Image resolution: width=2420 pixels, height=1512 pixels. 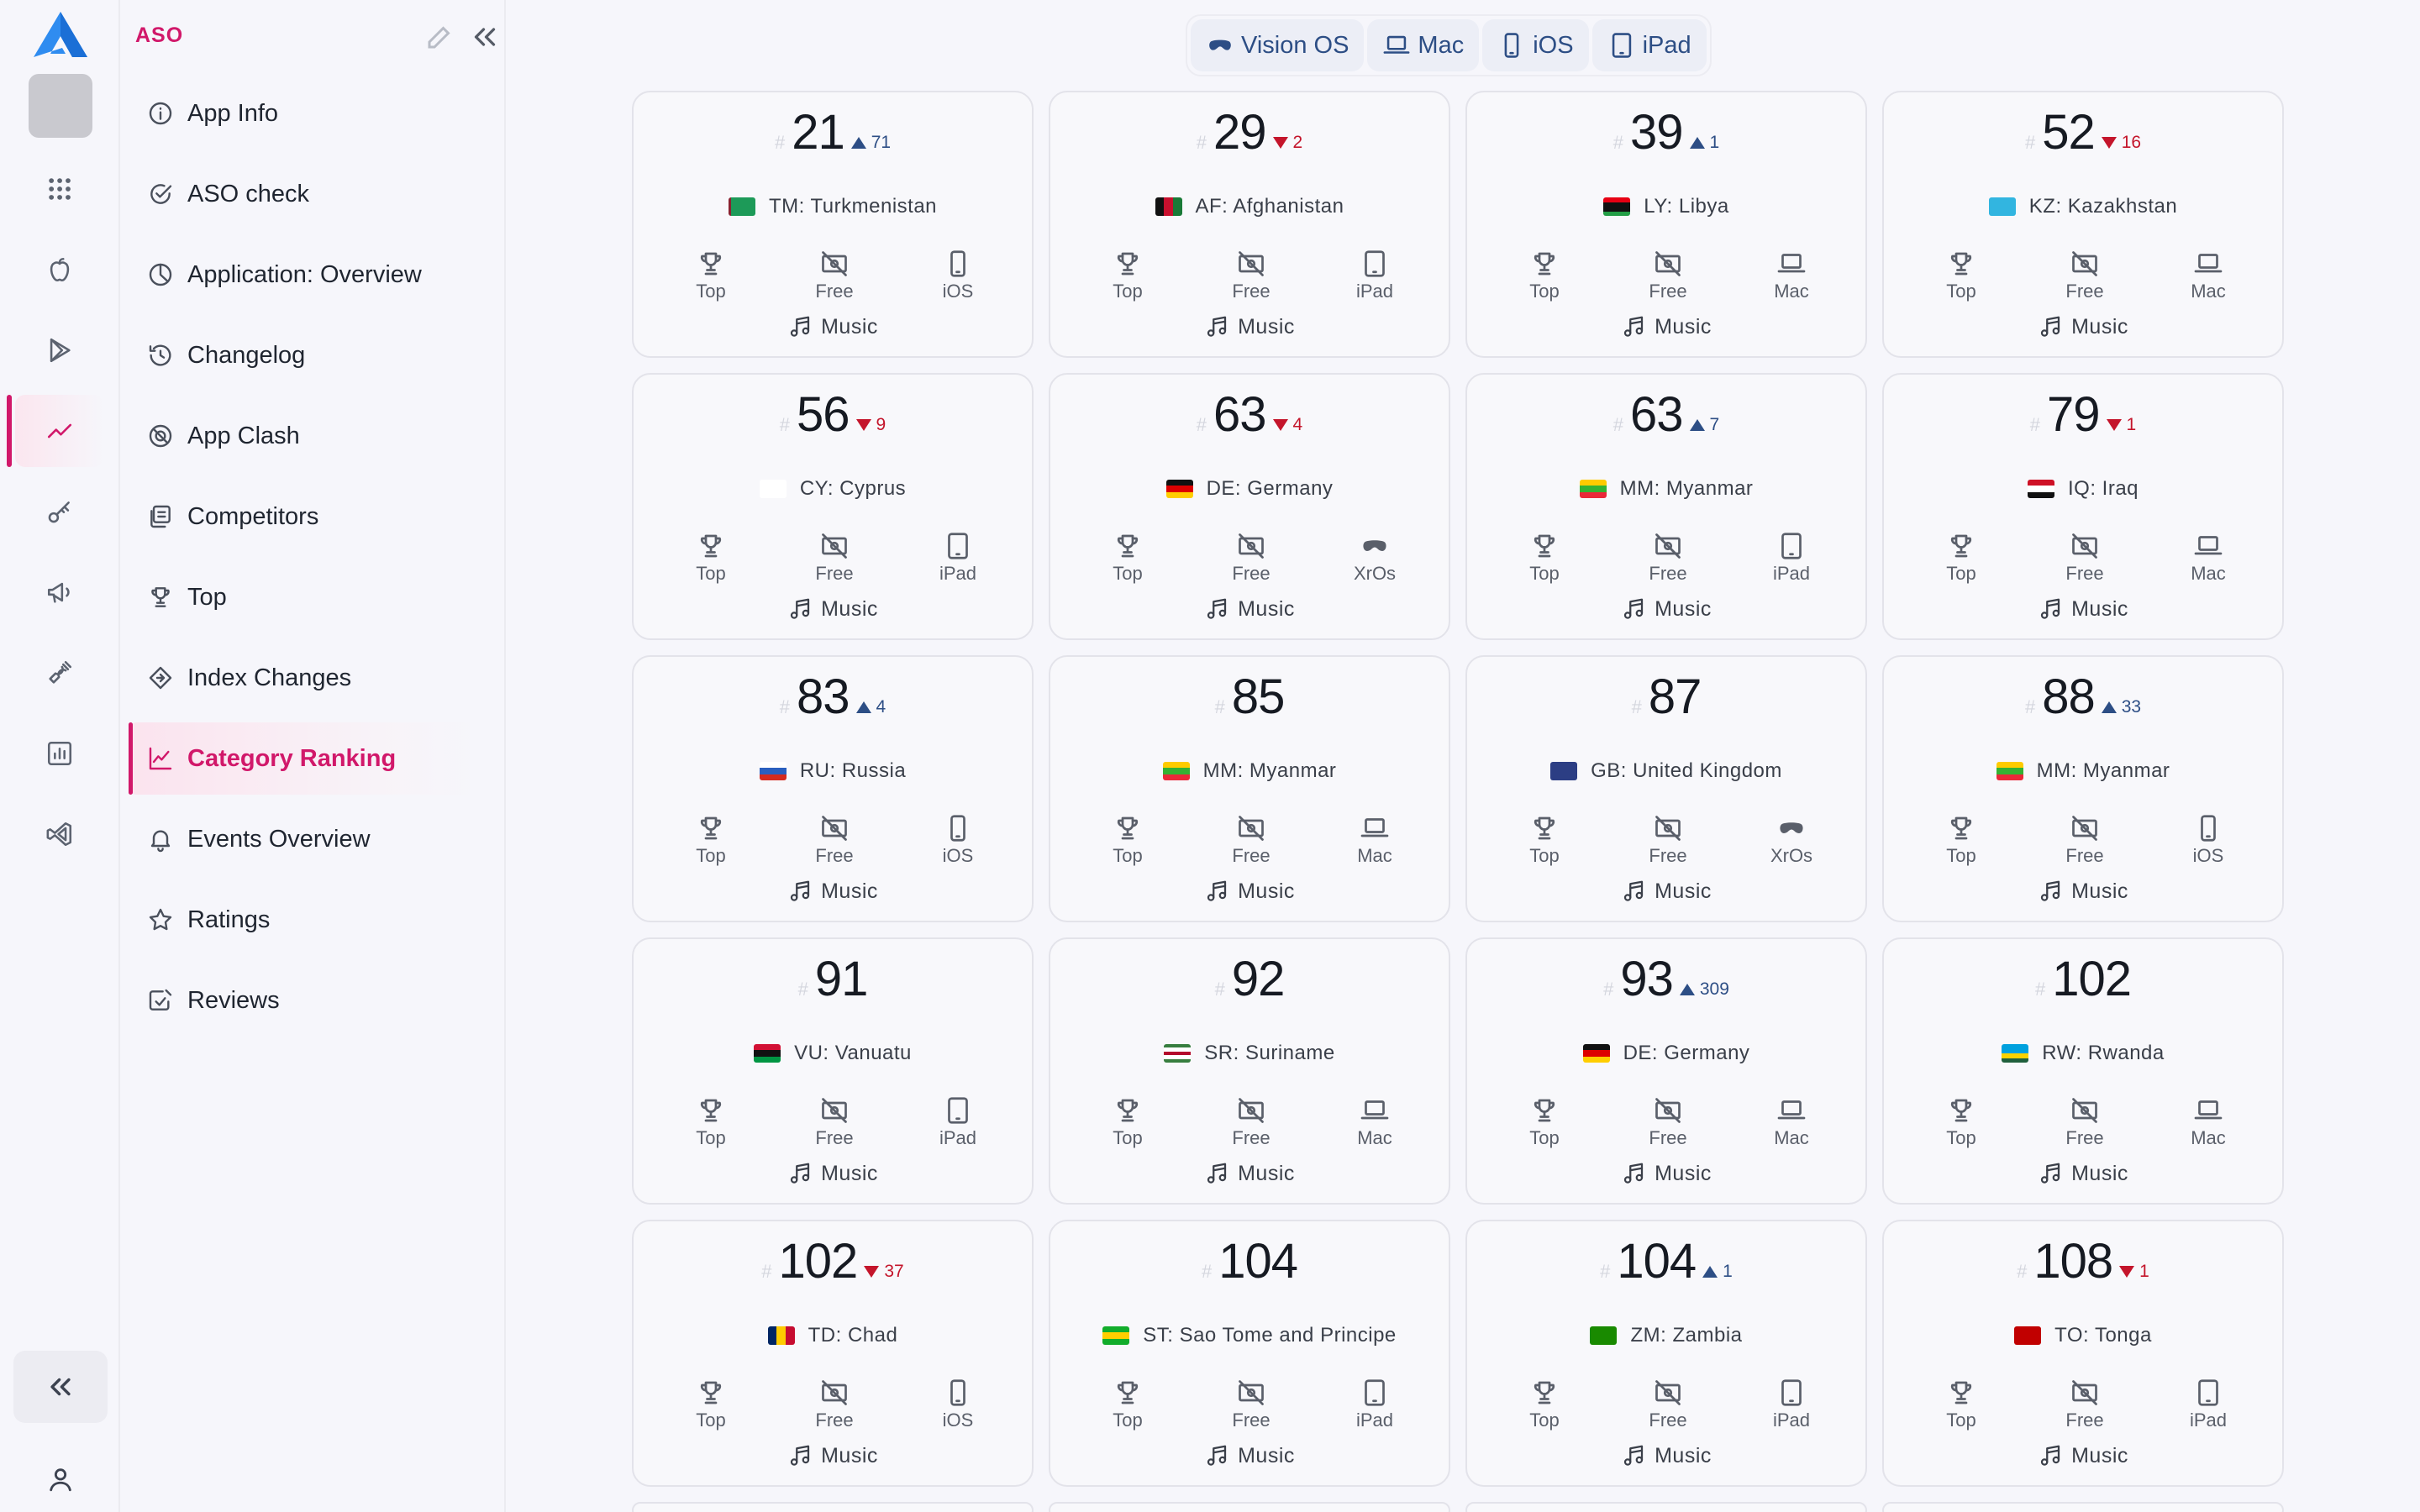 What do you see at coordinates (60, 1479) in the screenshot?
I see `profile-button` at bounding box center [60, 1479].